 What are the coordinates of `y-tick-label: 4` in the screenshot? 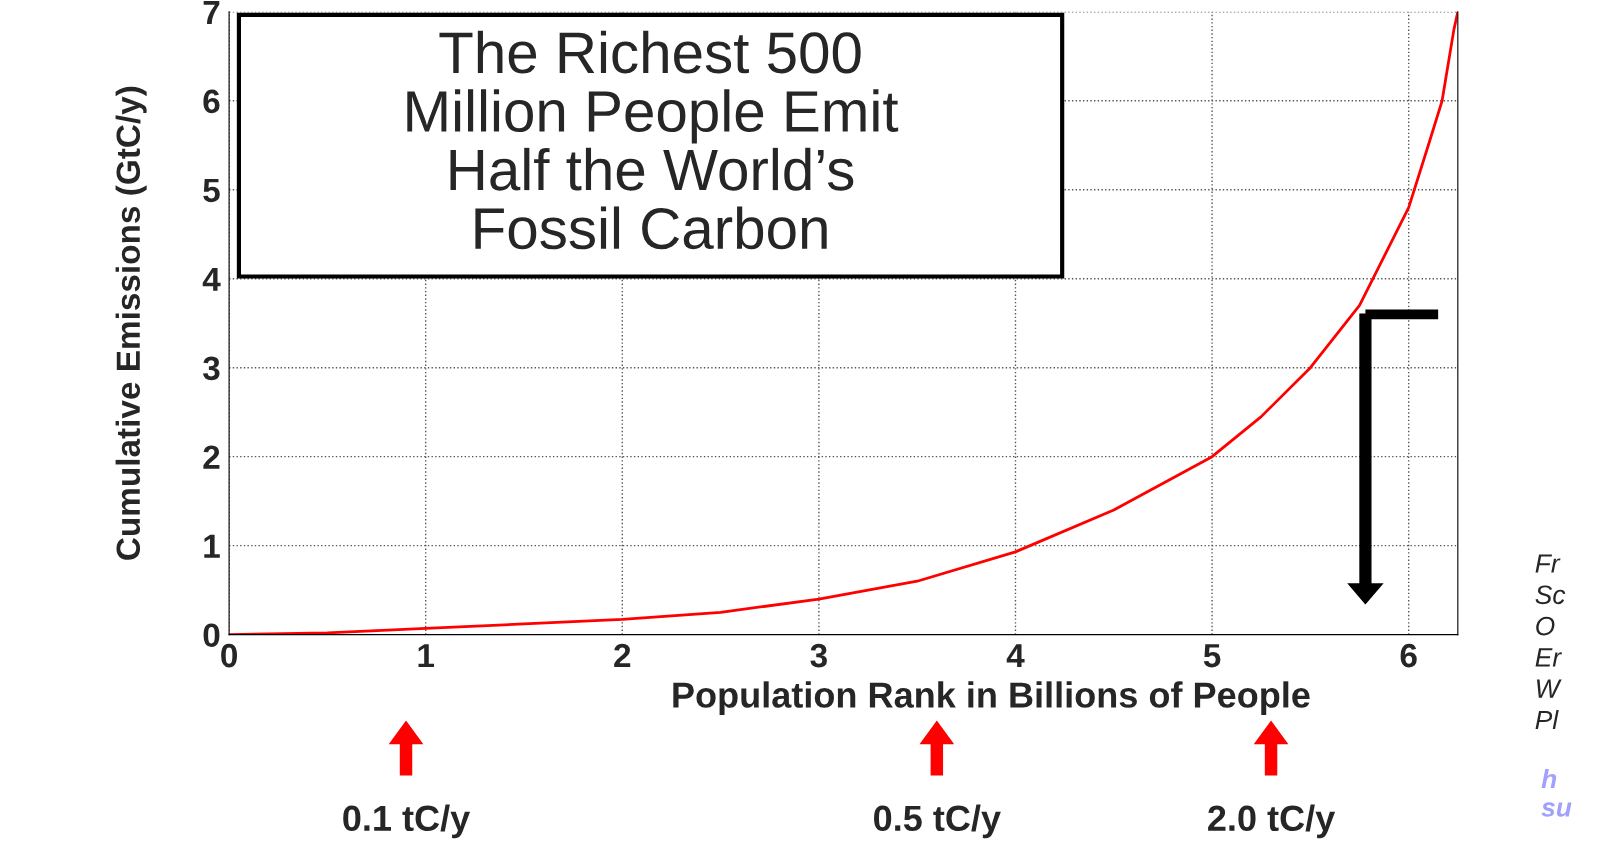 It's located at (211, 279).